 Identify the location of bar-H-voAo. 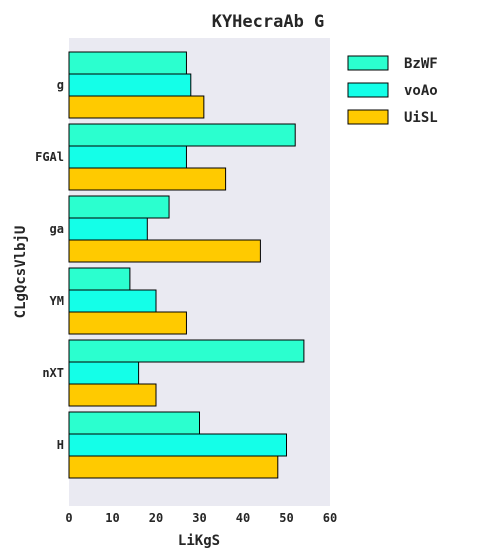
(177, 445).